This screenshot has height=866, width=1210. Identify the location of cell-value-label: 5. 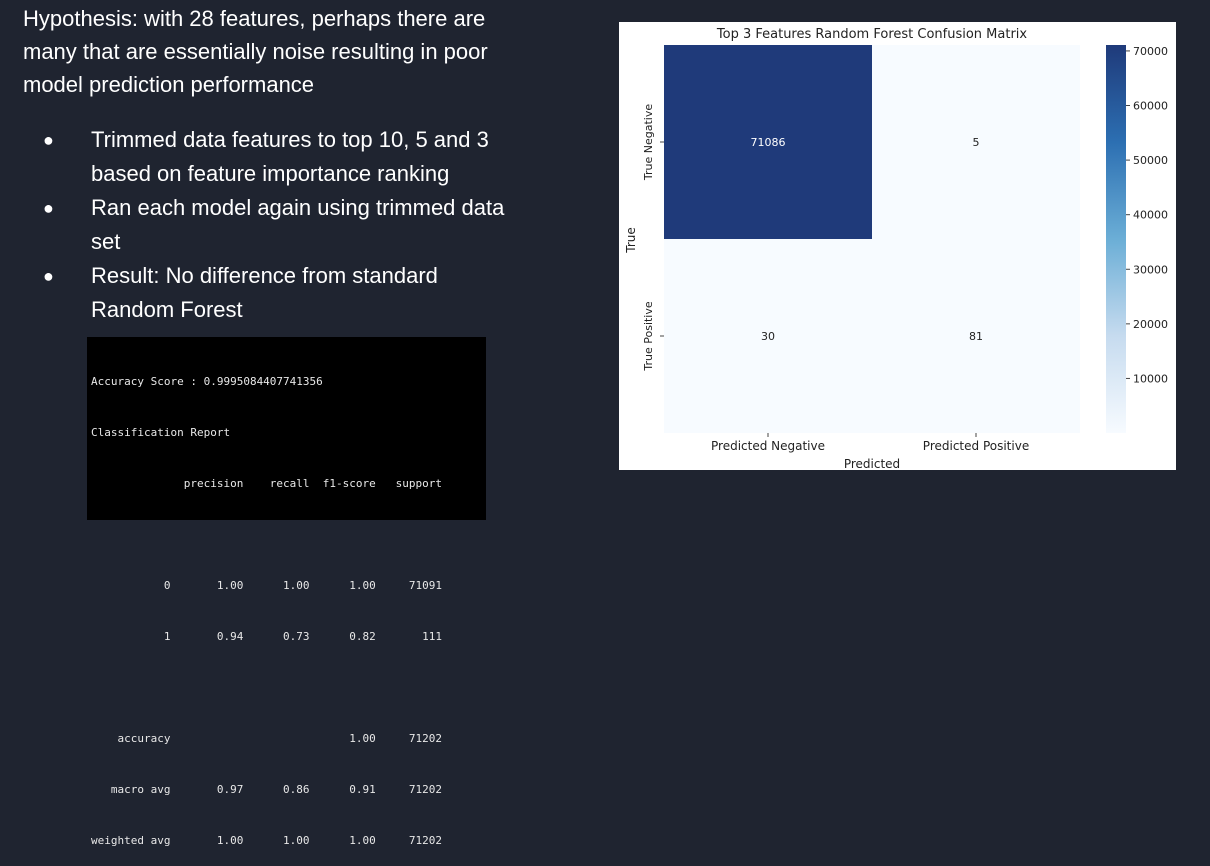
(976, 142).